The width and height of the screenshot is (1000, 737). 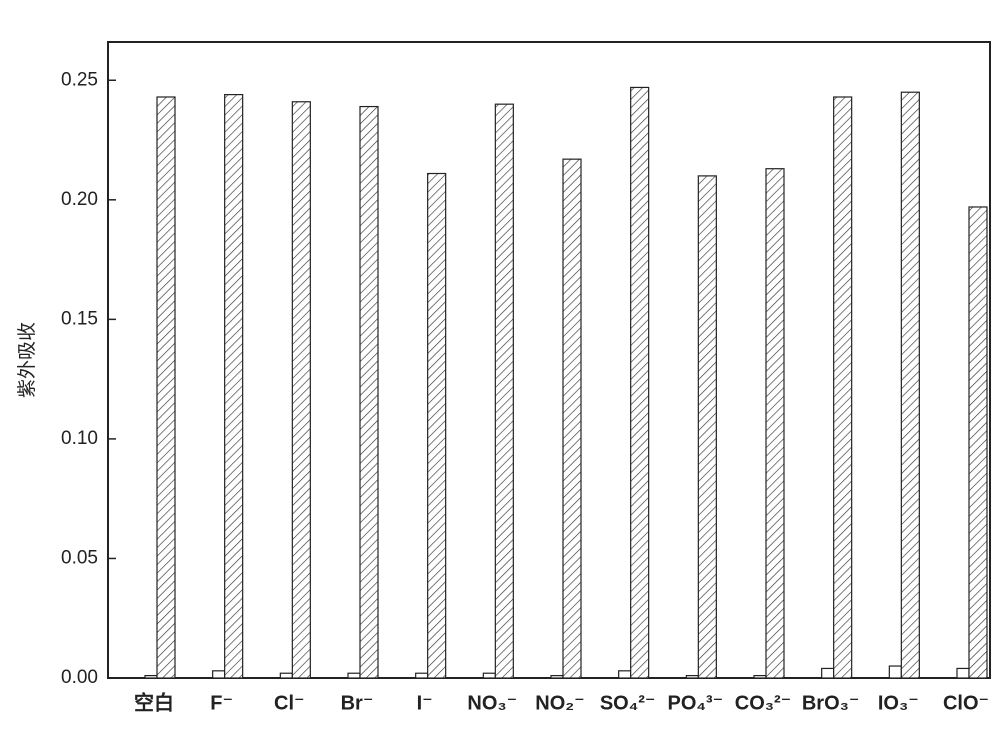 I want to click on y-tick-label: 0.05, so click(x=79, y=557).